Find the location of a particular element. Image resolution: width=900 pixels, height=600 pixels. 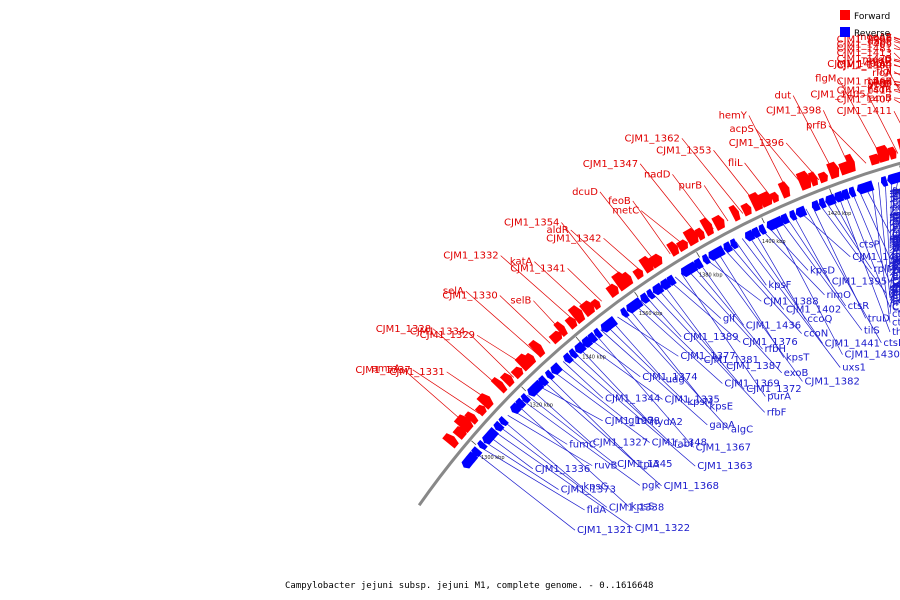

reverse-gene-label: thiL is located at coordinates (896, 332).